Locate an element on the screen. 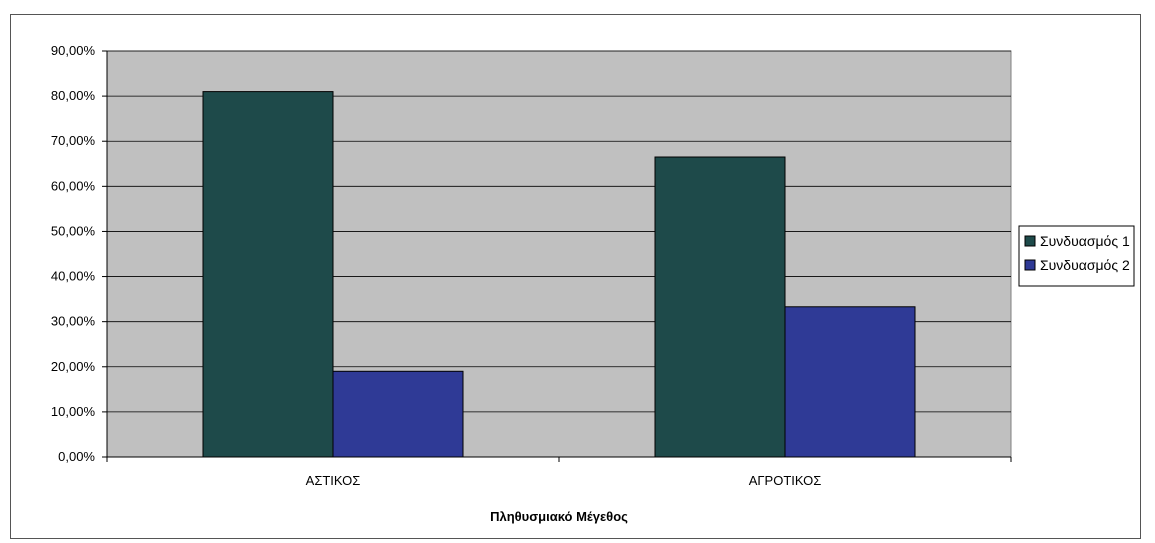 This screenshot has height=543, width=1155. x-axis-title: Πληθυσμιακό Μέγεθος is located at coordinates (559, 516).